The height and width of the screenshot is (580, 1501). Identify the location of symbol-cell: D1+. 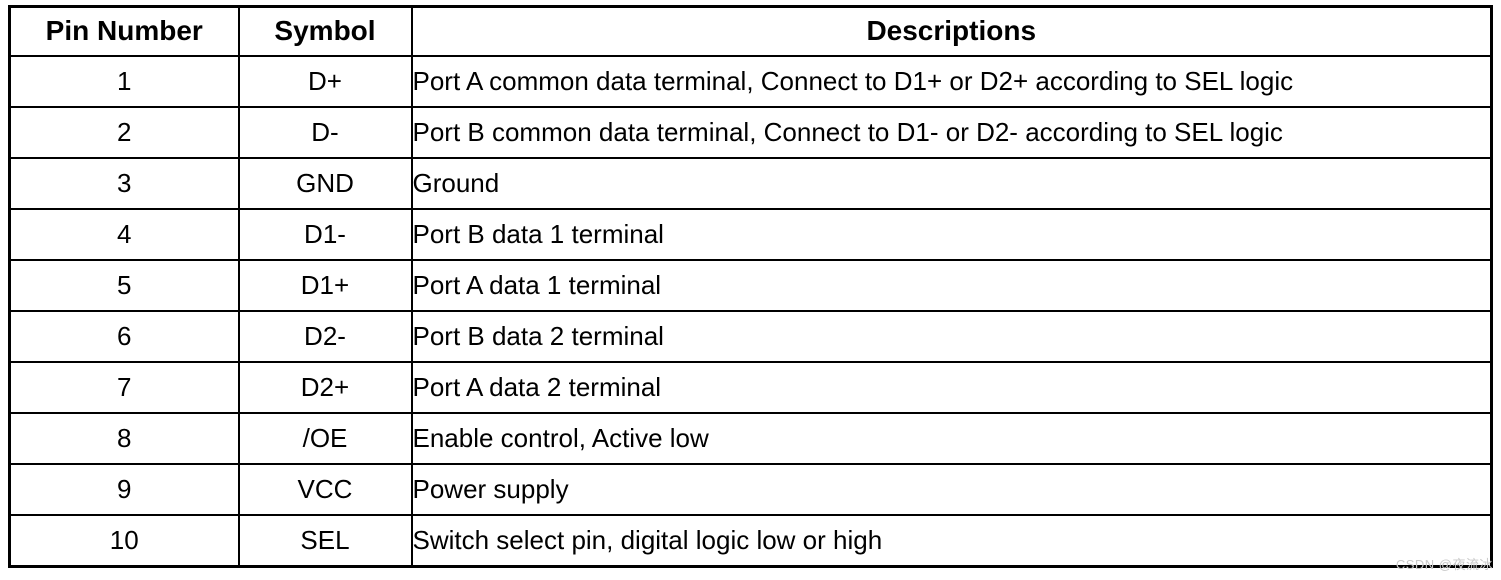
(325, 285).